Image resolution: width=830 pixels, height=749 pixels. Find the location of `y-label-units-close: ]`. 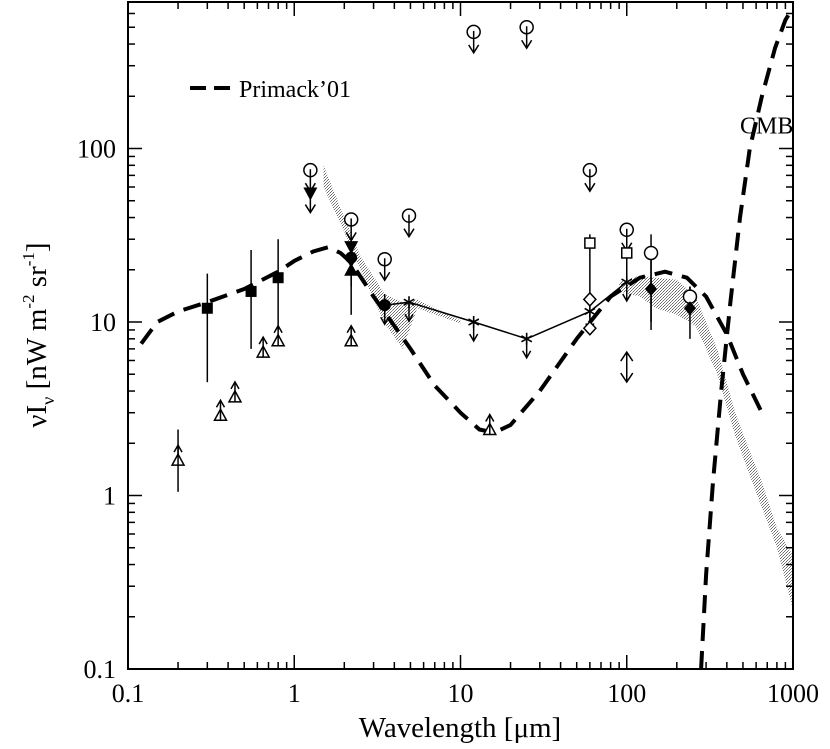

y-label-units-close: ] is located at coordinates (37, 247).